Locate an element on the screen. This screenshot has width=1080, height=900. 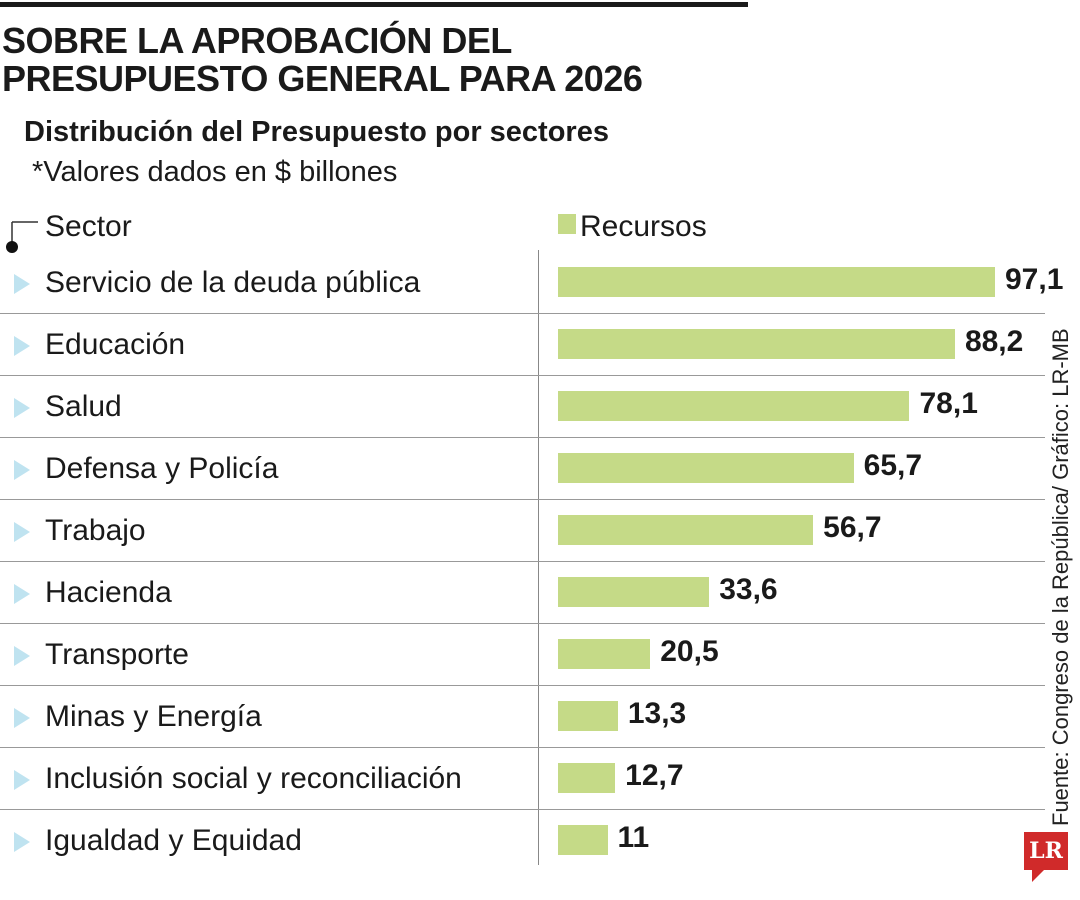
category-label: Igualdad y Equidad is located at coordinates (173, 840).